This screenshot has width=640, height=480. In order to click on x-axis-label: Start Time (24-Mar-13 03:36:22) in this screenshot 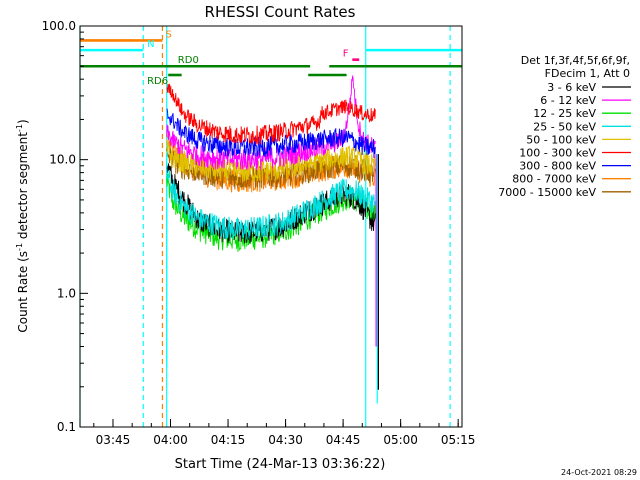, I will do `click(280, 464)`.